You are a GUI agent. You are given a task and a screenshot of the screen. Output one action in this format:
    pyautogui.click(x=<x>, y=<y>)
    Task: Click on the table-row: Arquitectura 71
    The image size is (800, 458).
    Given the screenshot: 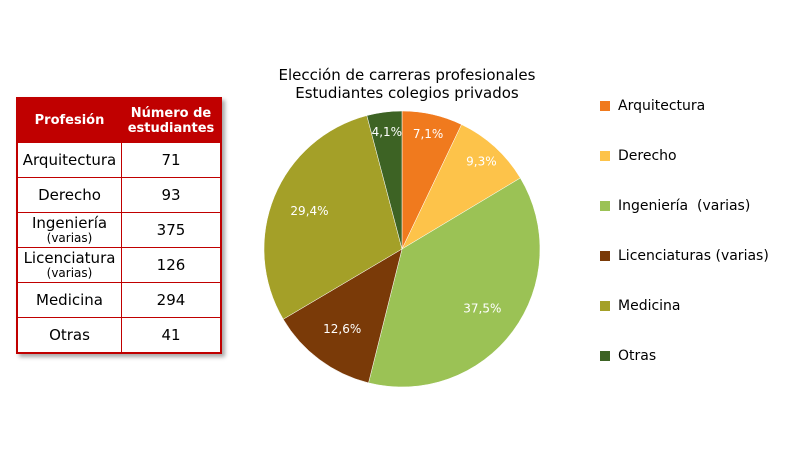 What is the action you would take?
    pyautogui.click(x=119, y=160)
    